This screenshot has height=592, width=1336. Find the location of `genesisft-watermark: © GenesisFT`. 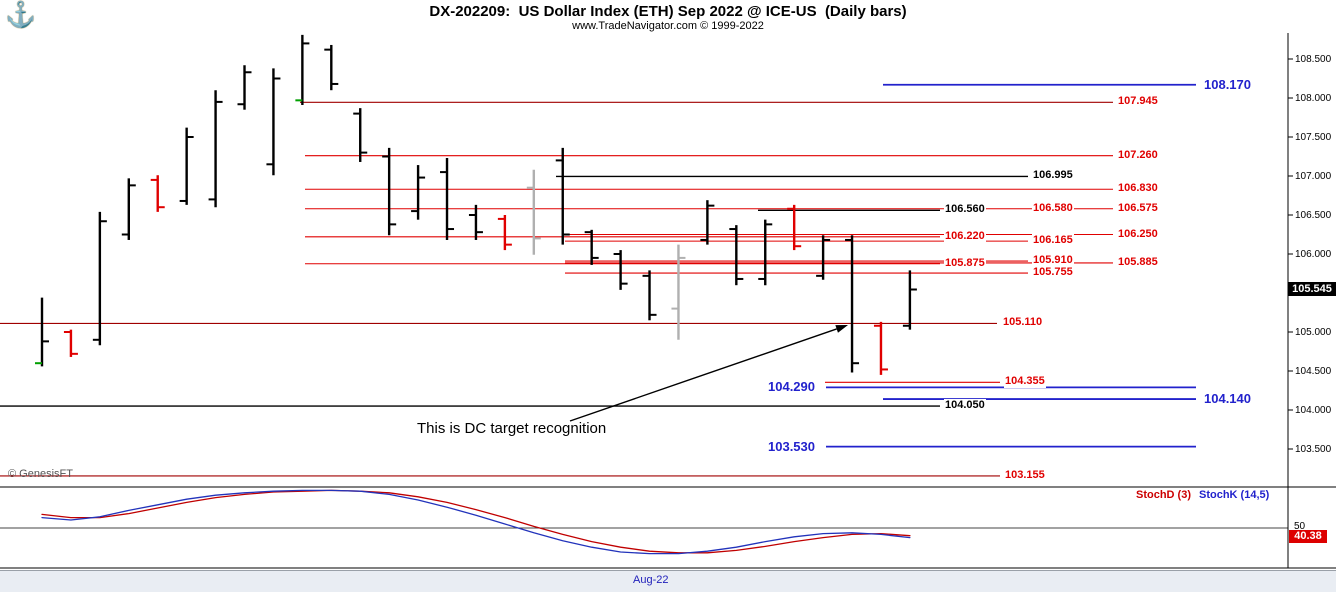

genesisft-watermark: © GenesisFT is located at coordinates (40, 474).